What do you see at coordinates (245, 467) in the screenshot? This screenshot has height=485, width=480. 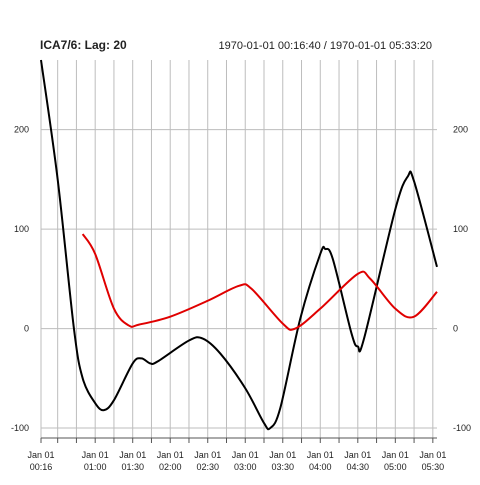 I see `x-tick-label-time: 03:00` at bounding box center [245, 467].